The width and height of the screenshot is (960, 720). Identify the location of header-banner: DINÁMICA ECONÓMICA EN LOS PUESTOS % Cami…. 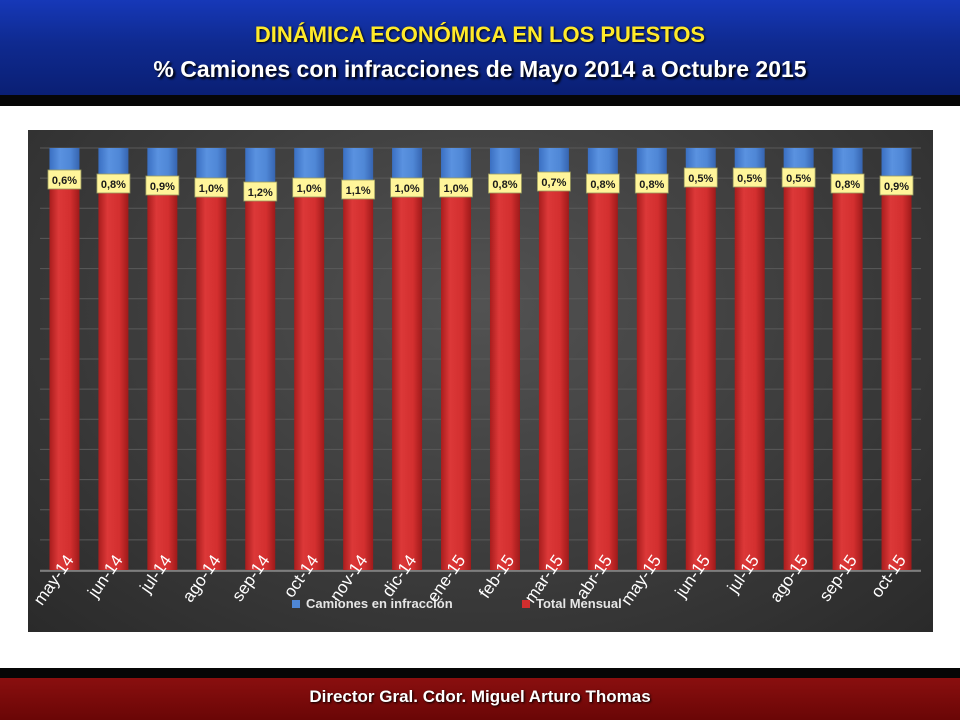
(480, 47).